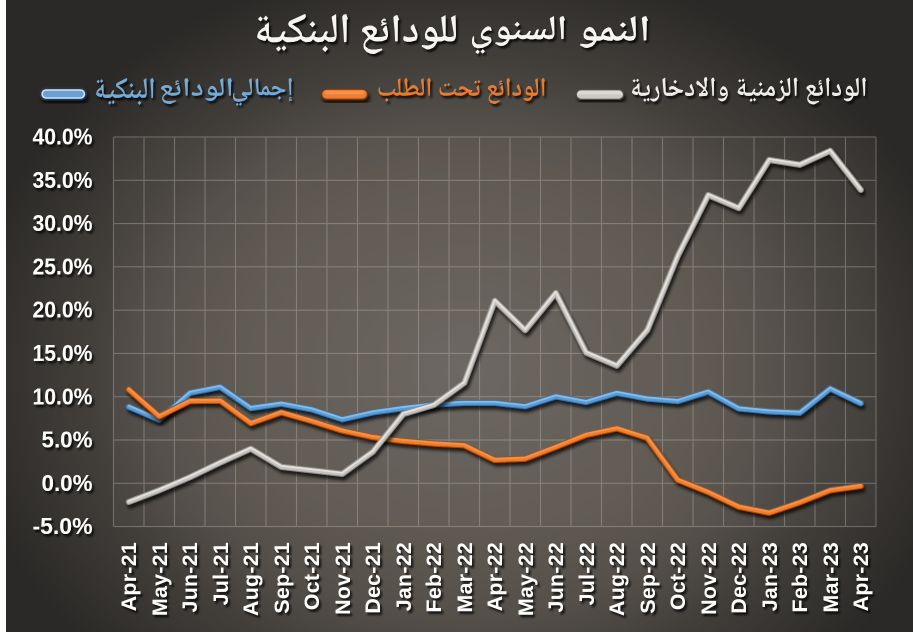  What do you see at coordinates (129, 576) in the screenshot?
I see `svg-text: Apr-21` at bounding box center [129, 576].